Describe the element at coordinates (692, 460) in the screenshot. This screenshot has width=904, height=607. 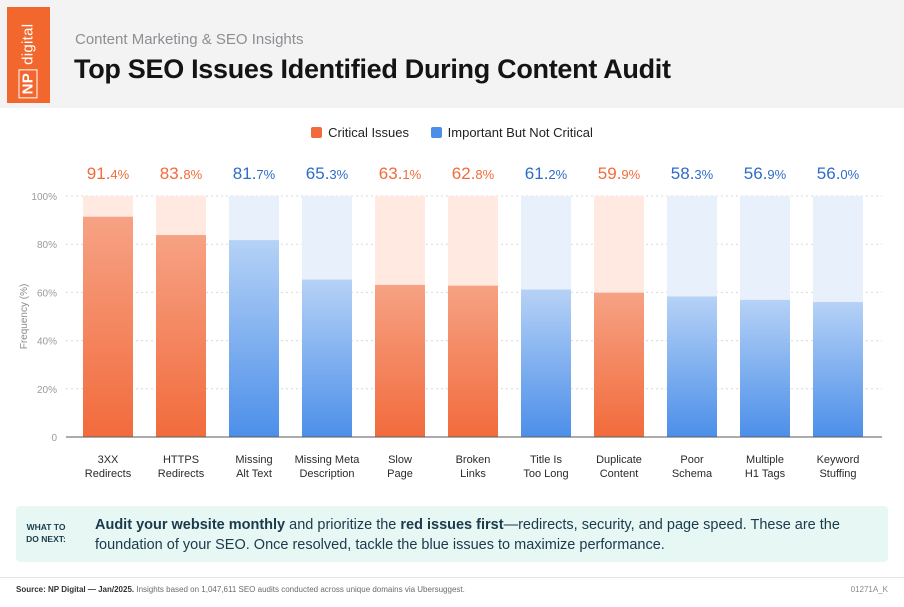
I see `x-tick-label: Poor` at that location.